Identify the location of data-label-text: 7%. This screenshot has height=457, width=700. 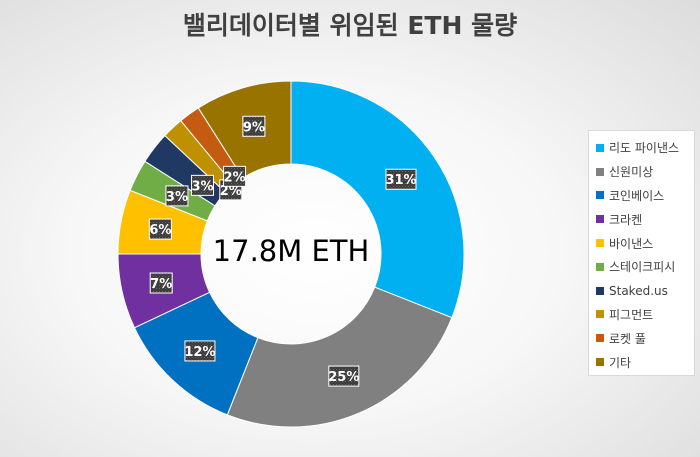
(161, 284).